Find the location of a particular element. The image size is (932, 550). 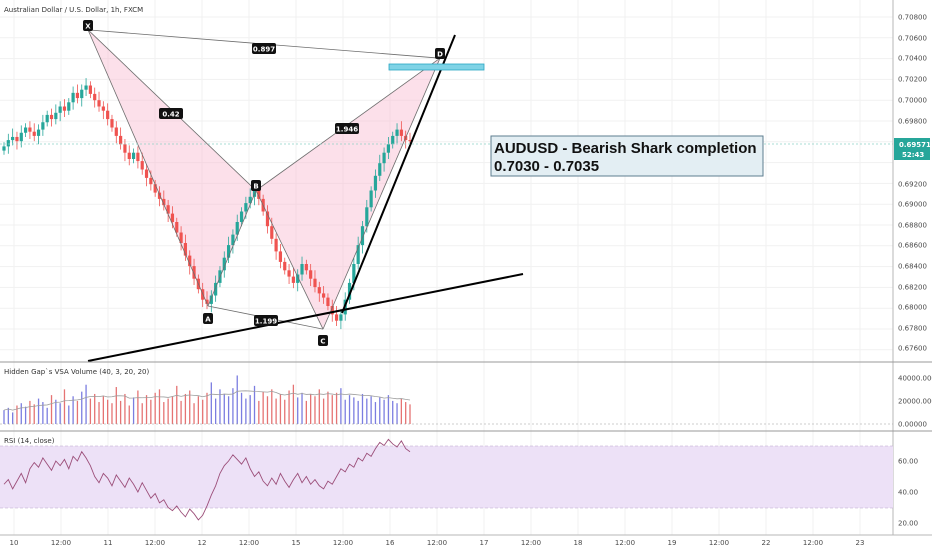

volume-bars is located at coordinates (207, 399).